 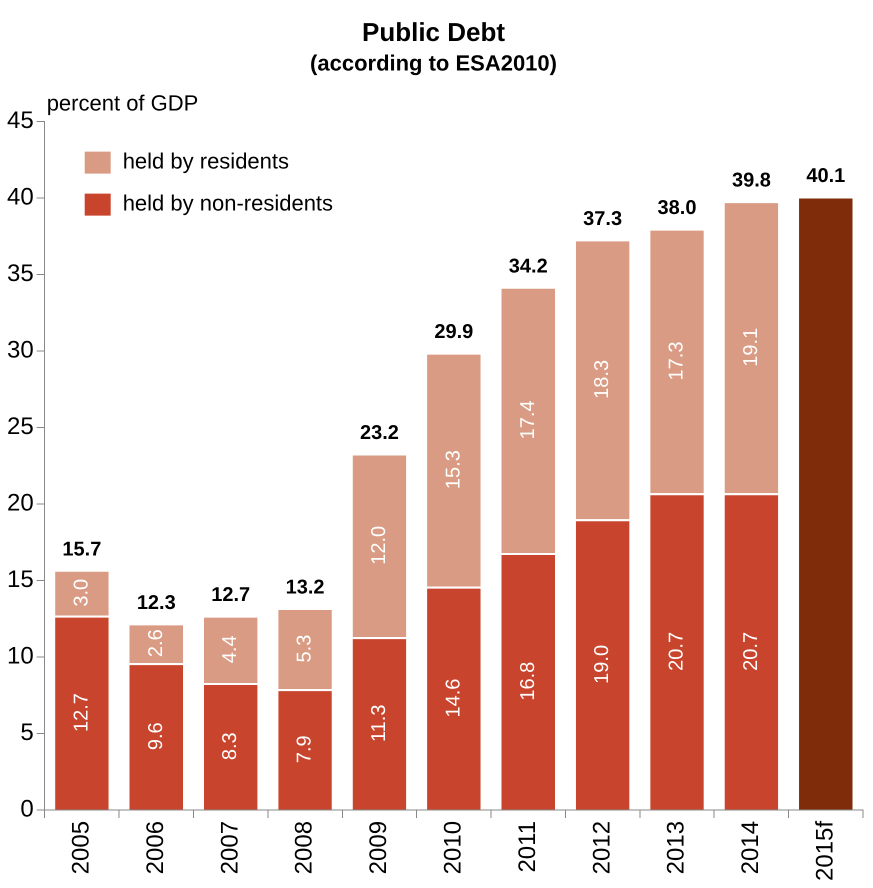 What do you see at coordinates (379, 433) in the screenshot?
I see `total-label: 23.2` at bounding box center [379, 433].